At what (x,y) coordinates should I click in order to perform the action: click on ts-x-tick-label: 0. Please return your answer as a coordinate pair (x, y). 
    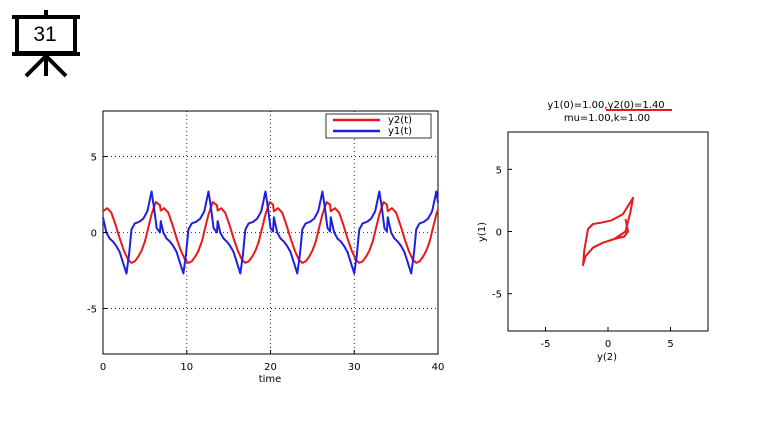
    Looking at the image, I should click on (103, 367).